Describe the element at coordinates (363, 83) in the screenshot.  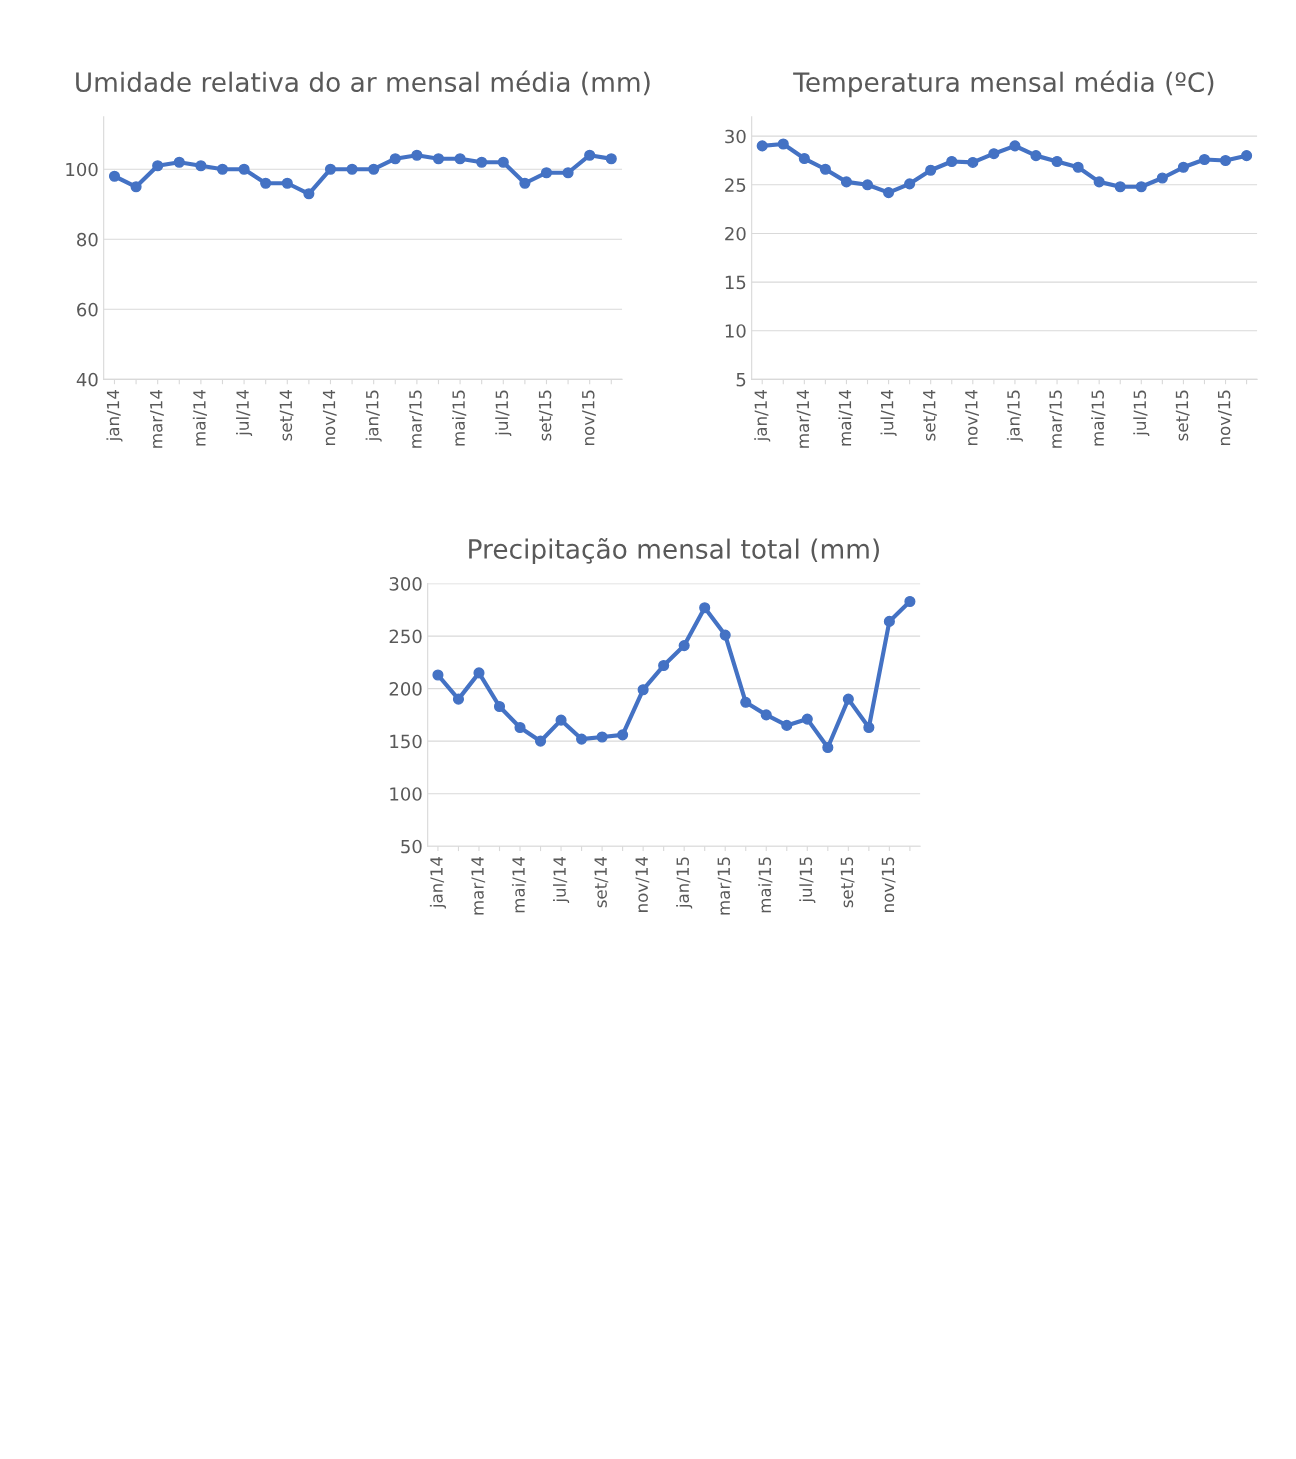
I see `chart-title: Umidade relativa do ar mensal média (mm)` at that location.